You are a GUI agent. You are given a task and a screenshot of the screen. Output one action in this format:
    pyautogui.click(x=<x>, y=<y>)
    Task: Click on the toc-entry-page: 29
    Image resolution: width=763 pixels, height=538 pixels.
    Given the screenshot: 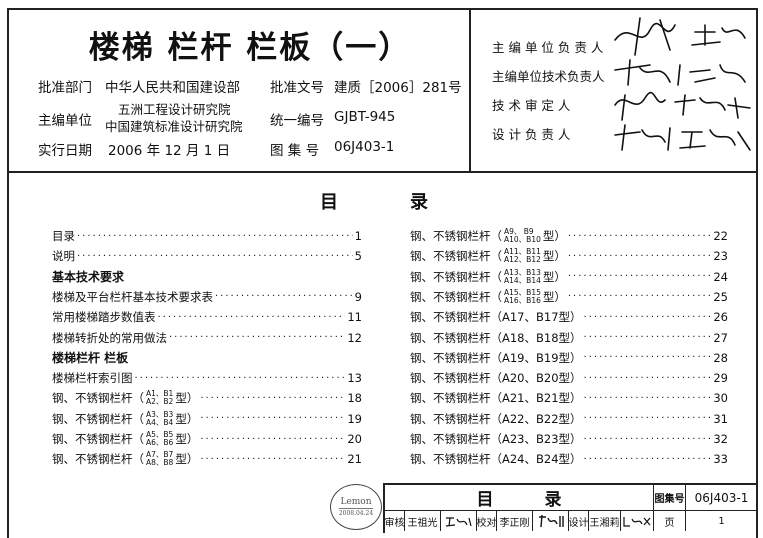 What is the action you would take?
    pyautogui.click(x=720, y=378)
    